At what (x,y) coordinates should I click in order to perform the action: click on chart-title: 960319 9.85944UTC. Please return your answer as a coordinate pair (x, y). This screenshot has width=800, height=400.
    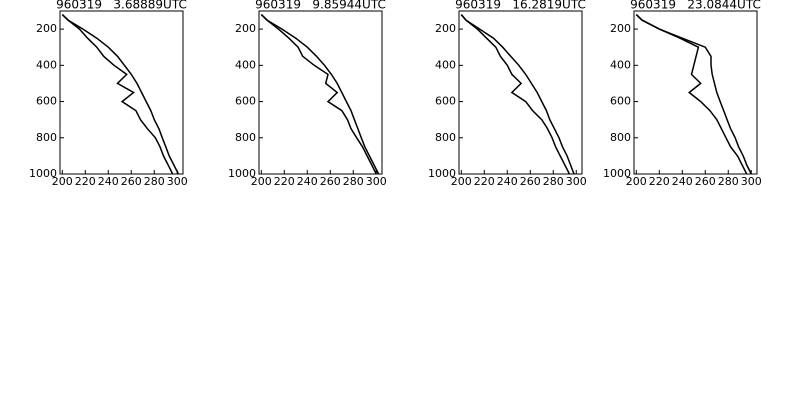
    Looking at the image, I should click on (320, 6).